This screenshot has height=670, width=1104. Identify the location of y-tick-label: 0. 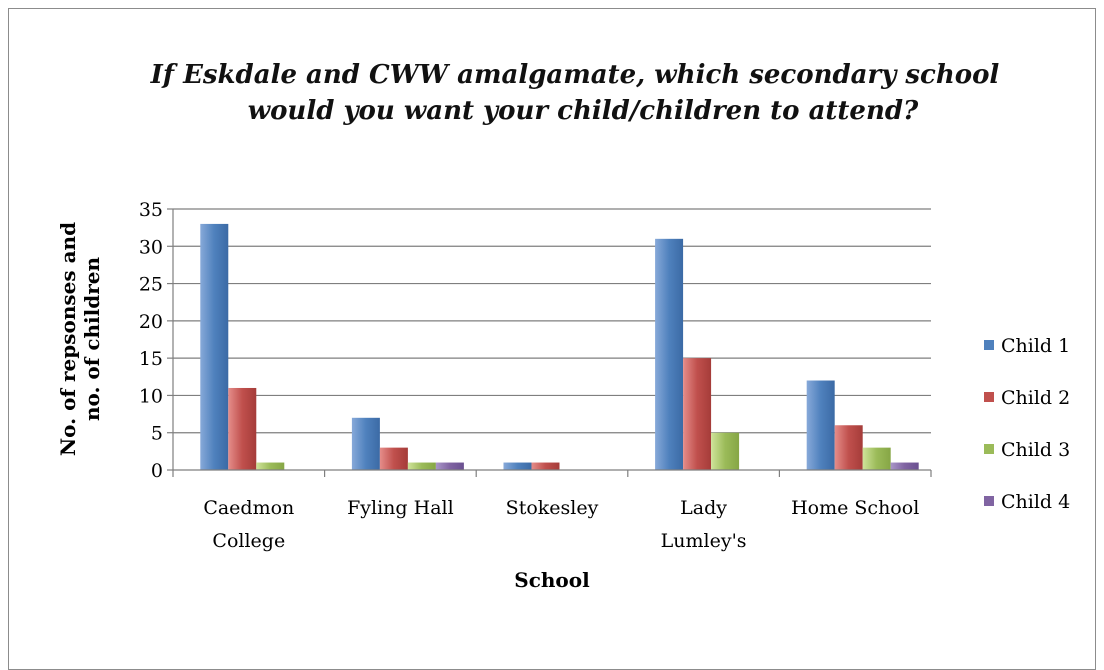
(157, 471).